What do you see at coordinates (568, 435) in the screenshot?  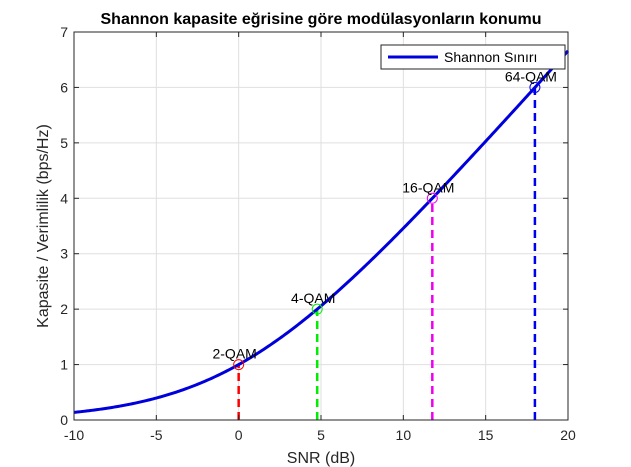 I see `x-tick-label: 20` at bounding box center [568, 435].